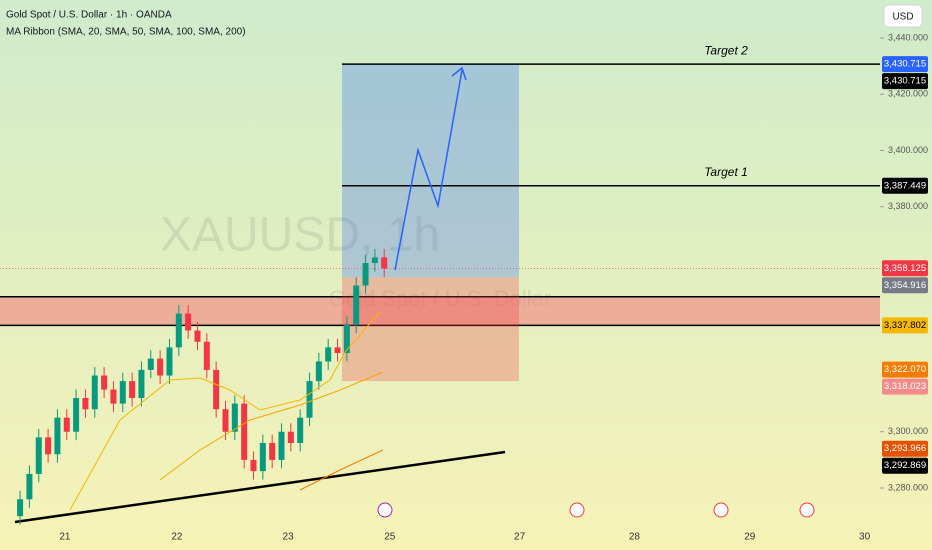 This screenshot has width=932, height=550. I want to click on y-tick-label: 3,400.000, so click(908, 150).